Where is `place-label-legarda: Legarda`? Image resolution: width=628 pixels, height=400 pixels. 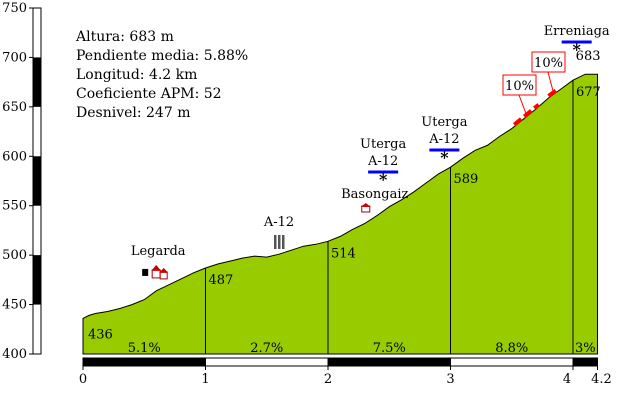
place-label-legarda: Legarda is located at coordinates (158, 251).